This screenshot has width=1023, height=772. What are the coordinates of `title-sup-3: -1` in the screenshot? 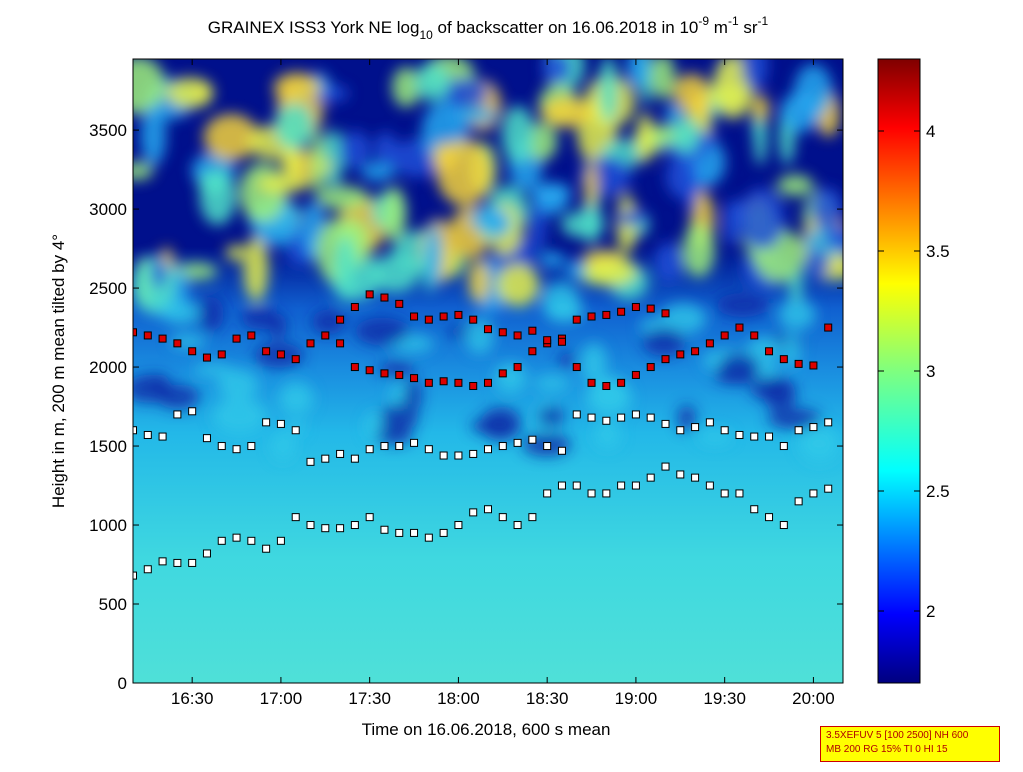 It's located at (763, 21).